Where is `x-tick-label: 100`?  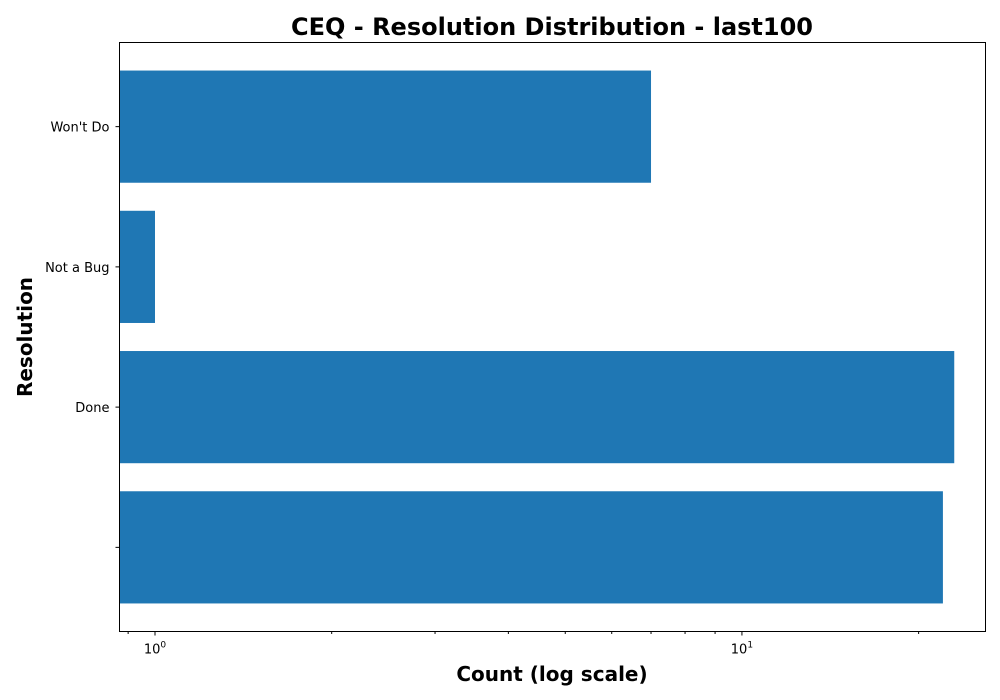 x-tick-label: 100 is located at coordinates (155, 649).